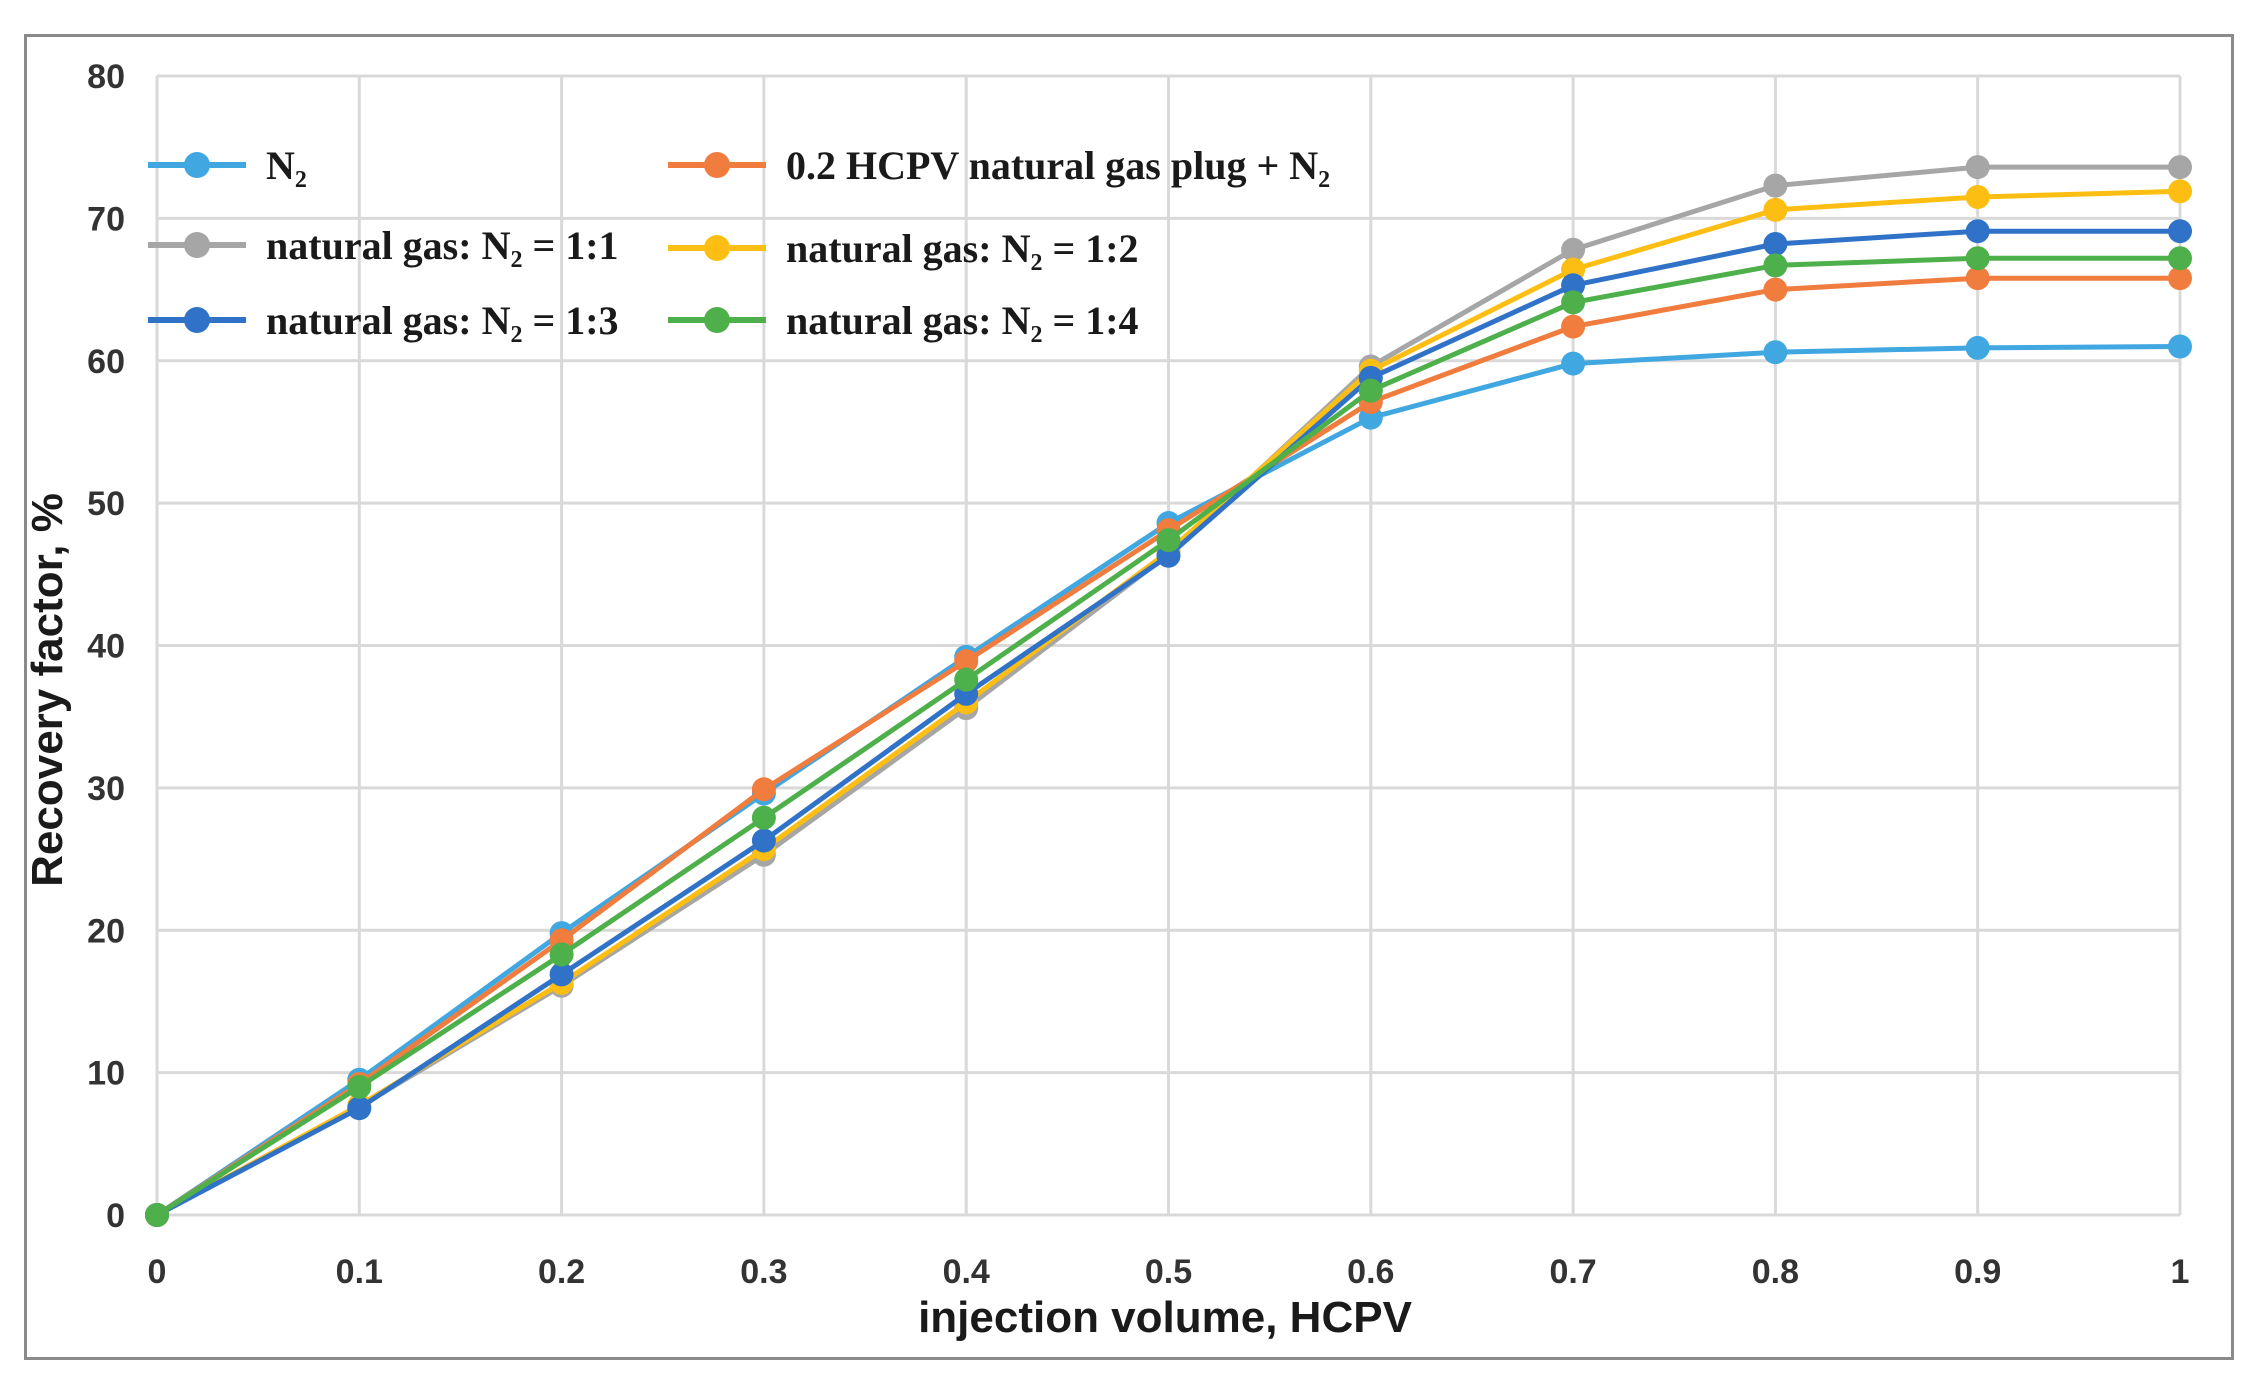  Describe the element at coordinates (157, 1272) in the screenshot. I see `x-tick-label: 0` at that location.